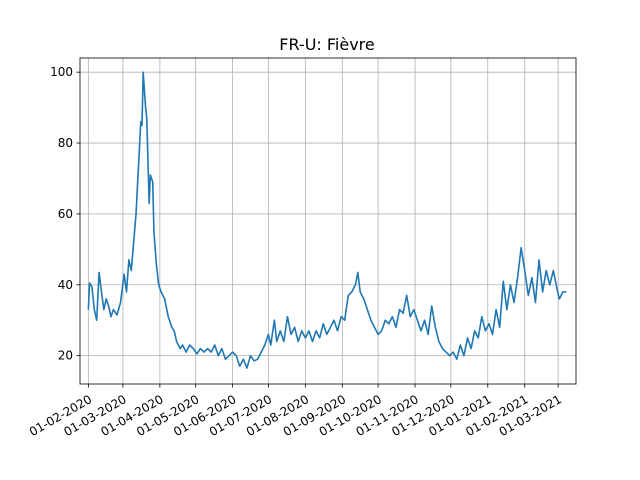 This screenshot has height=480, width=640. What do you see at coordinates (61, 72) in the screenshot?
I see `y-tick-label: 100` at bounding box center [61, 72].